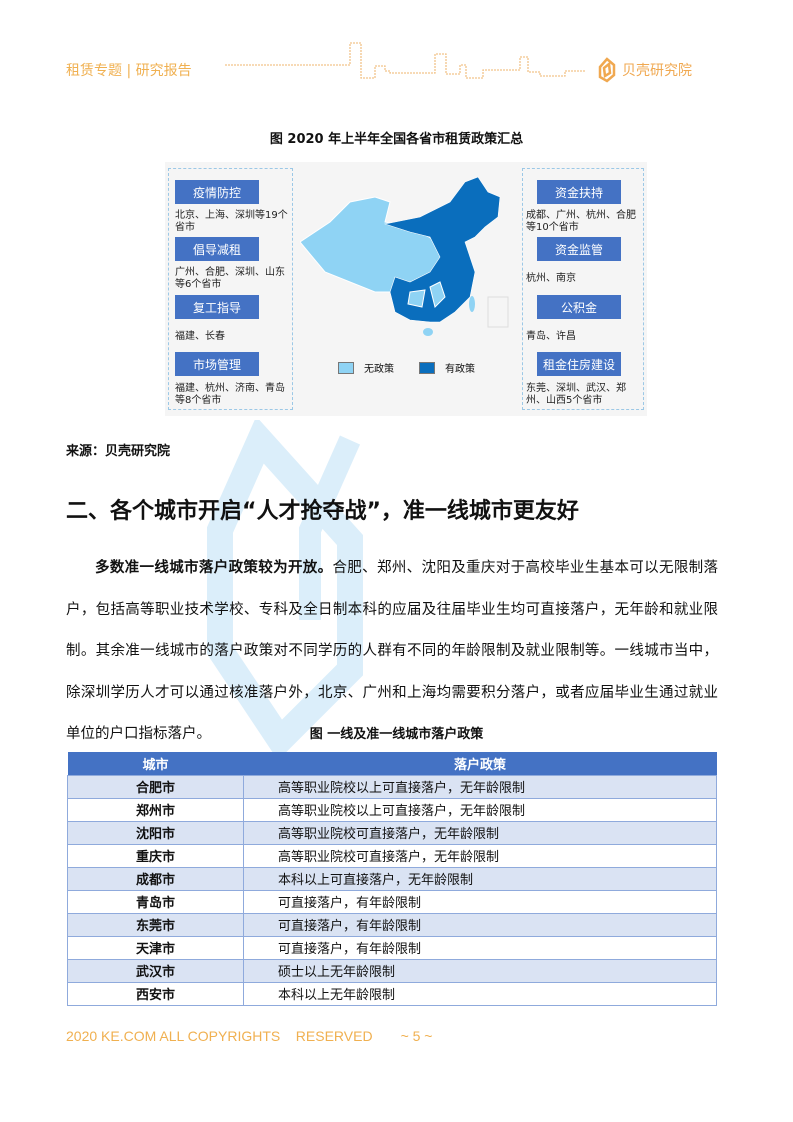  I want to click on tag-text: 杭州、南京, so click(551, 278).